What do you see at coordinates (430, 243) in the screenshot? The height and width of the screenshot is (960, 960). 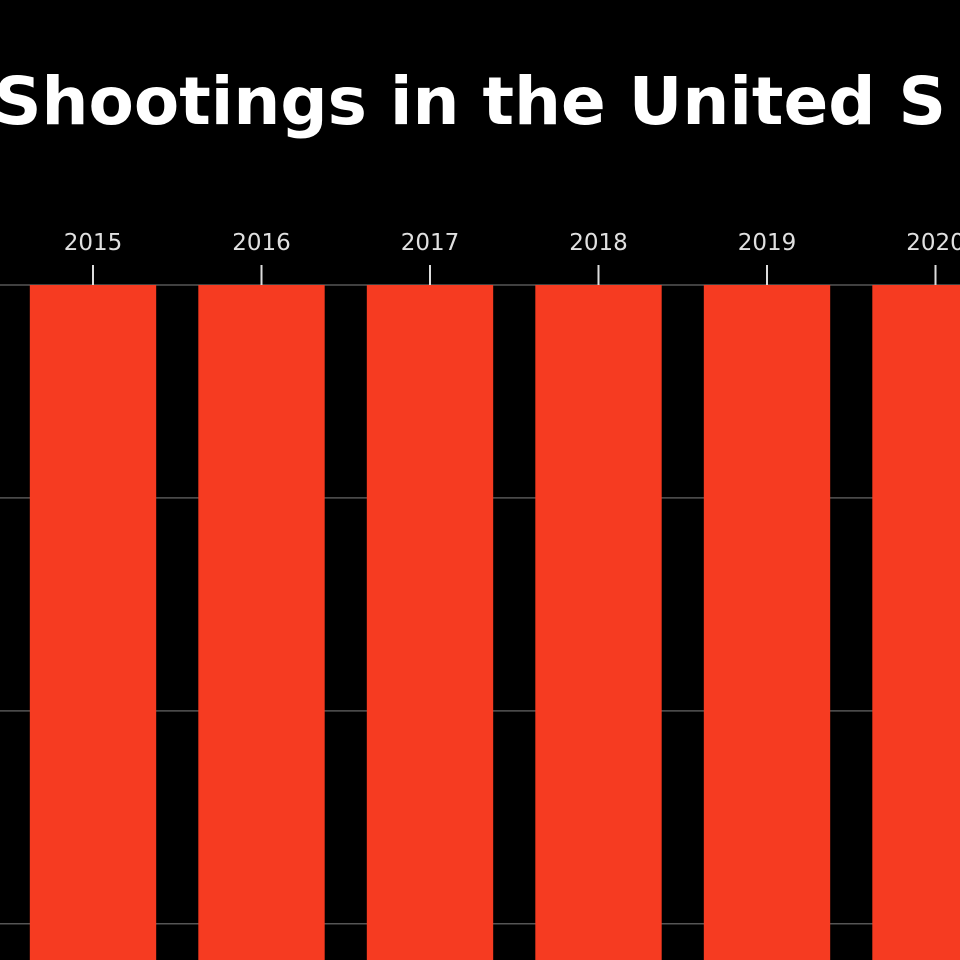 I see `x-tick-label: 2017` at bounding box center [430, 243].